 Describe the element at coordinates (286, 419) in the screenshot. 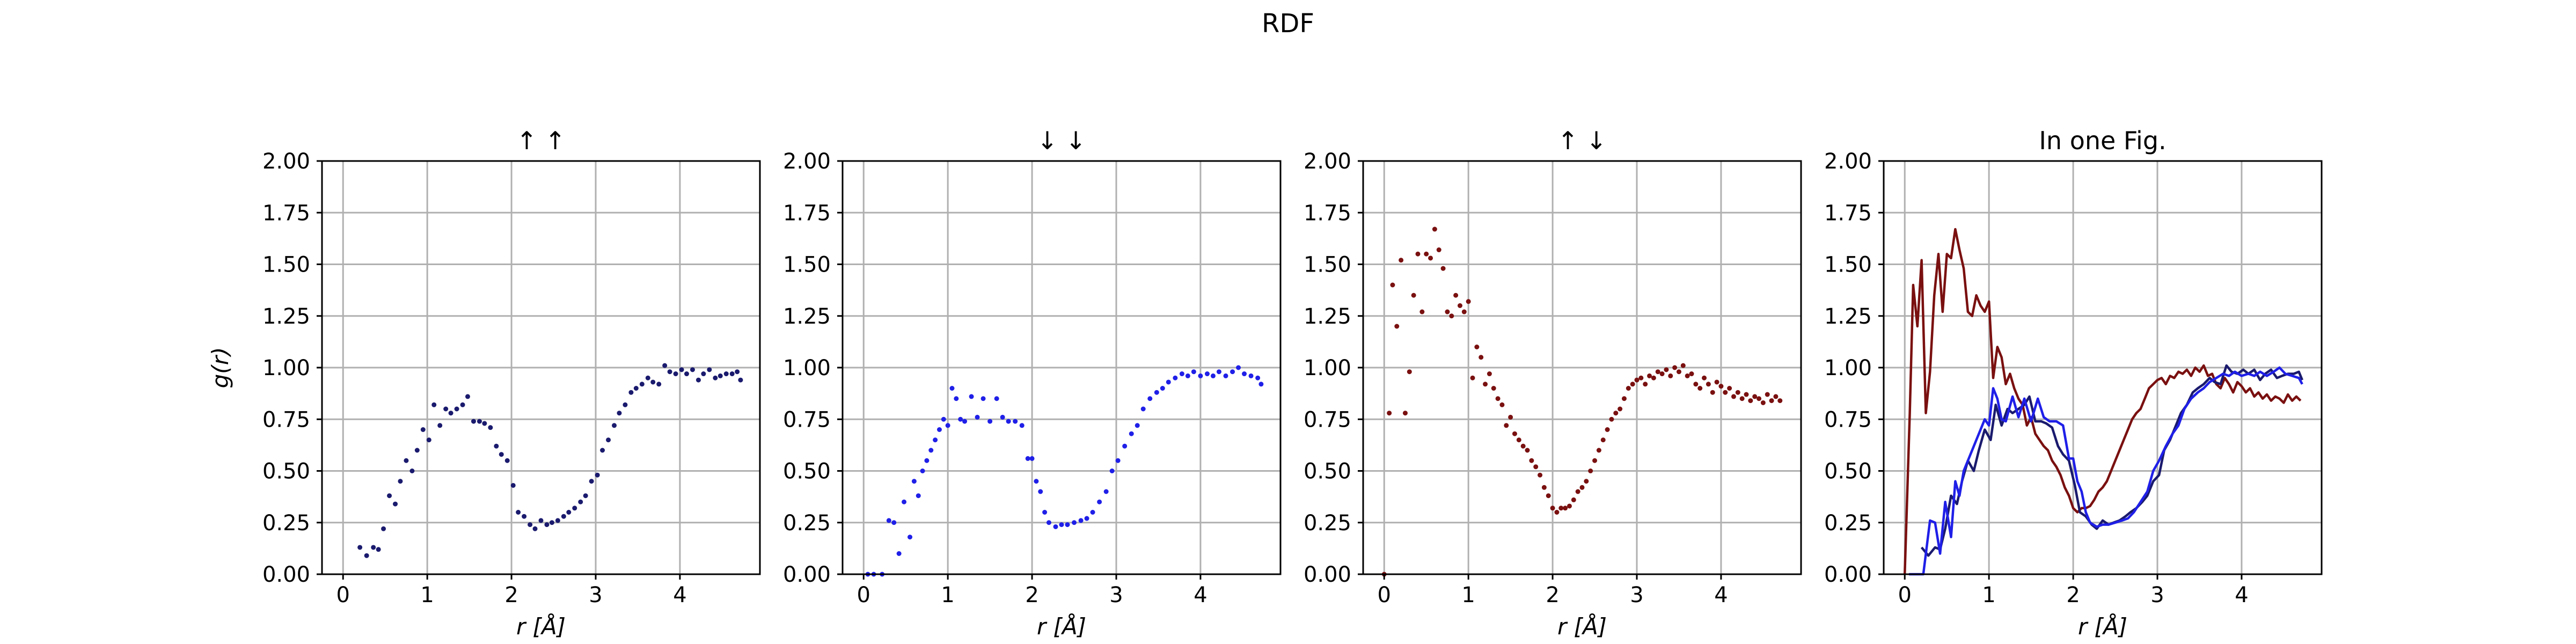

I see `y-tick-label: 0.75` at that location.